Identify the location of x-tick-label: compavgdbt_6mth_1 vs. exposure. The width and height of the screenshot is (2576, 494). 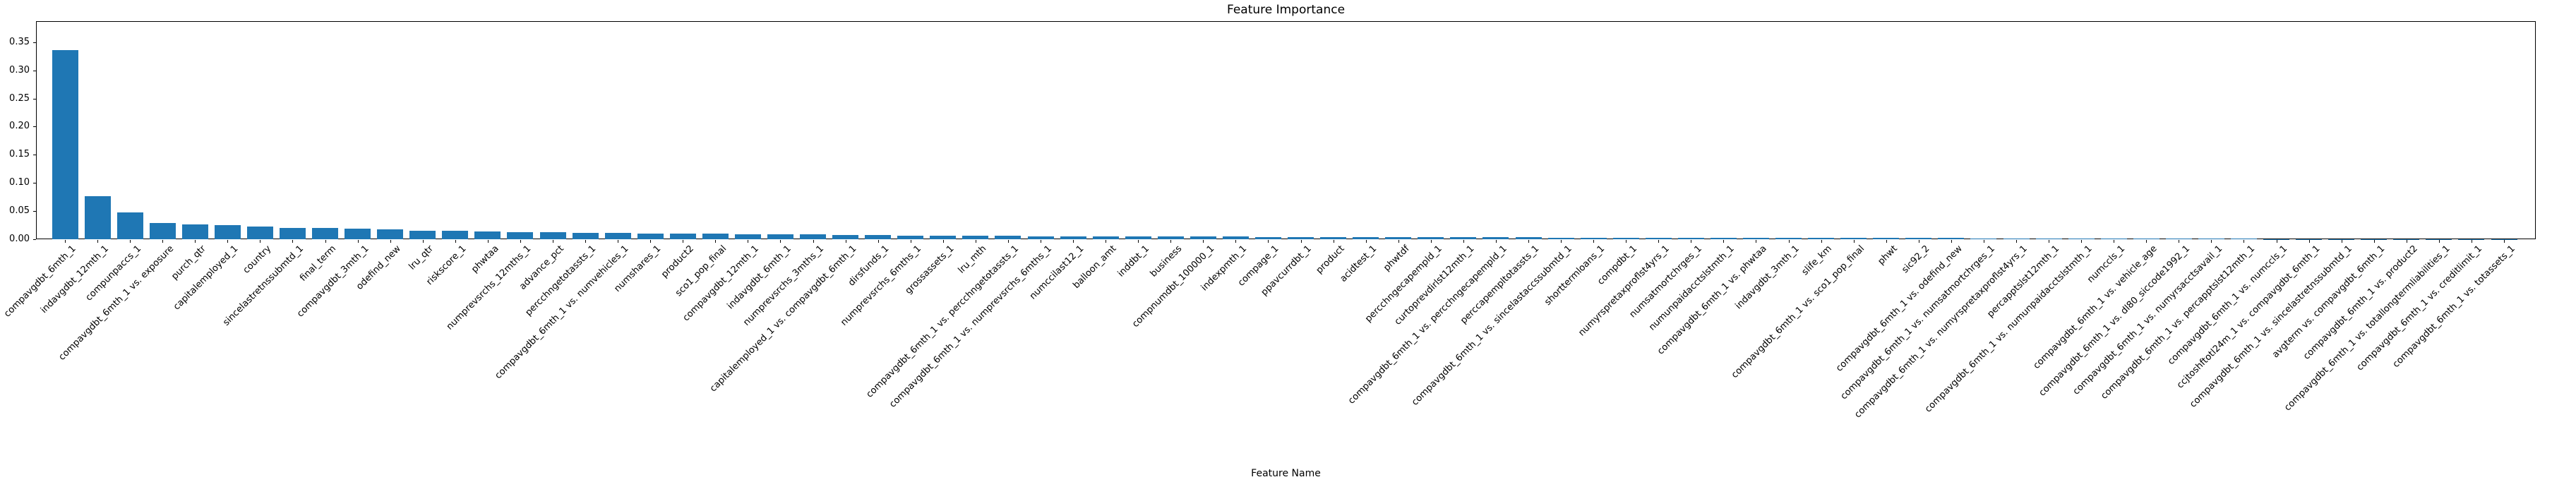
(116, 303).